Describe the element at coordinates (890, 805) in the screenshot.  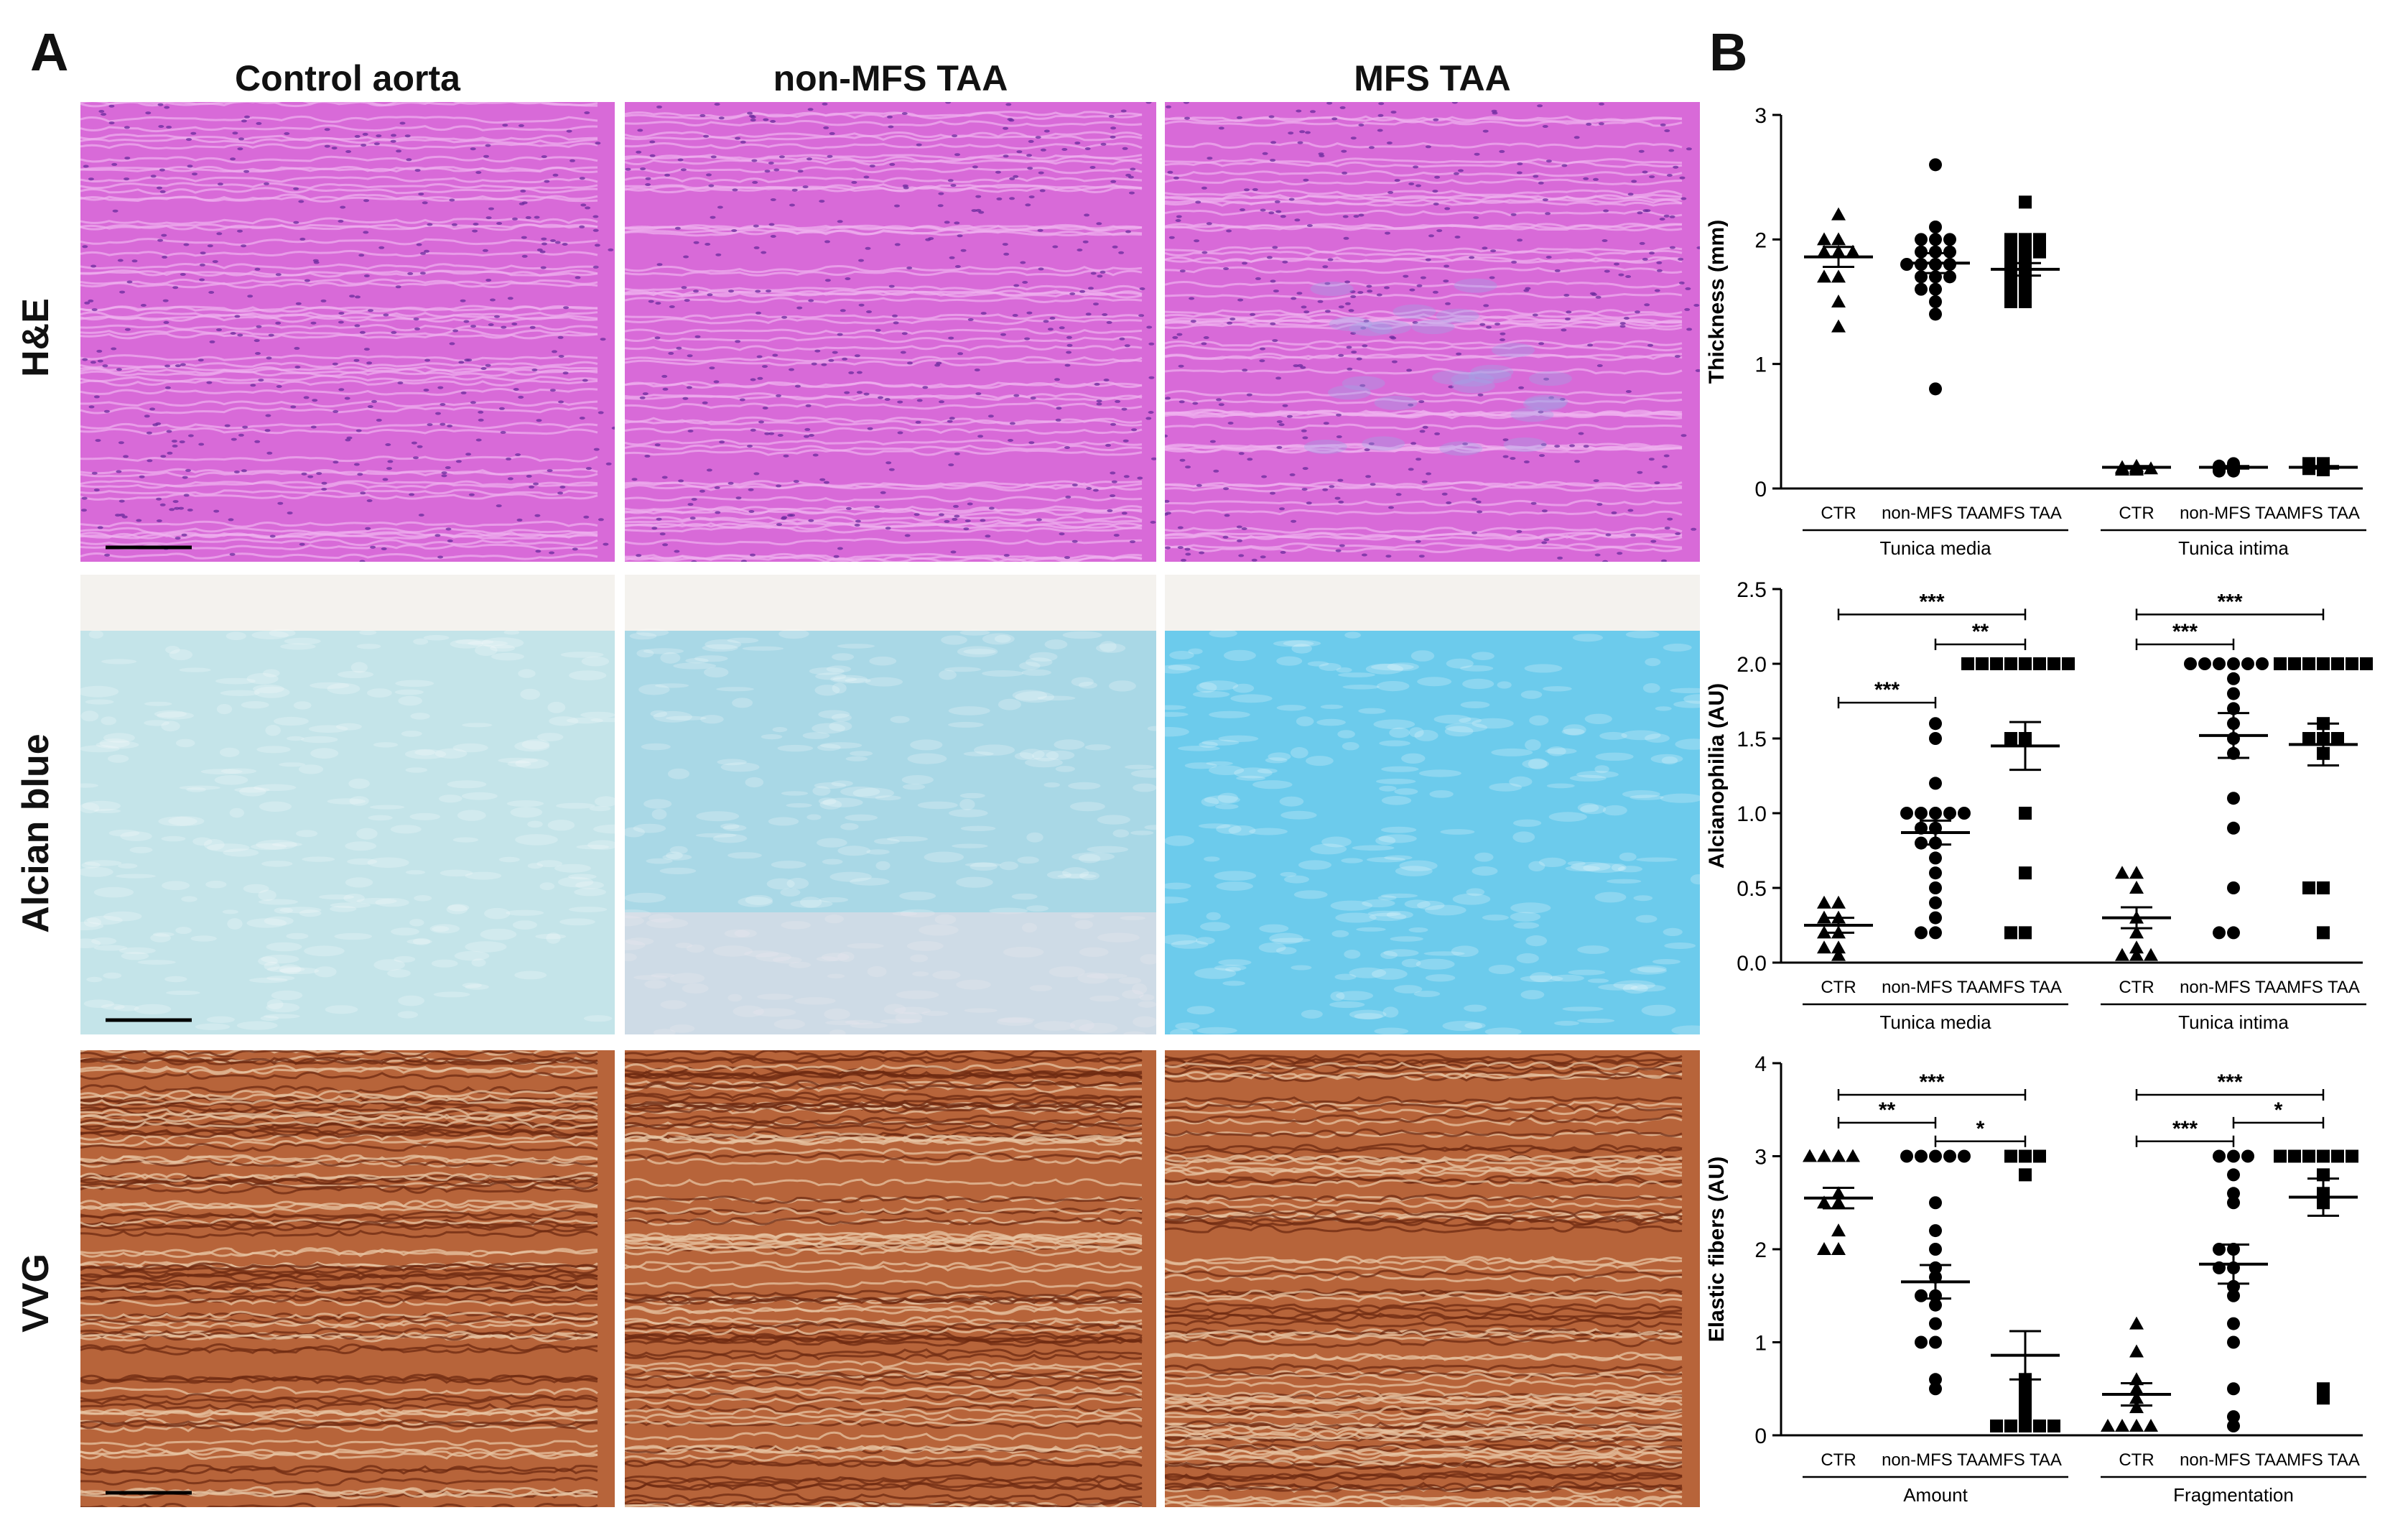
I see `micrograph-alcian-non-mfs` at that location.